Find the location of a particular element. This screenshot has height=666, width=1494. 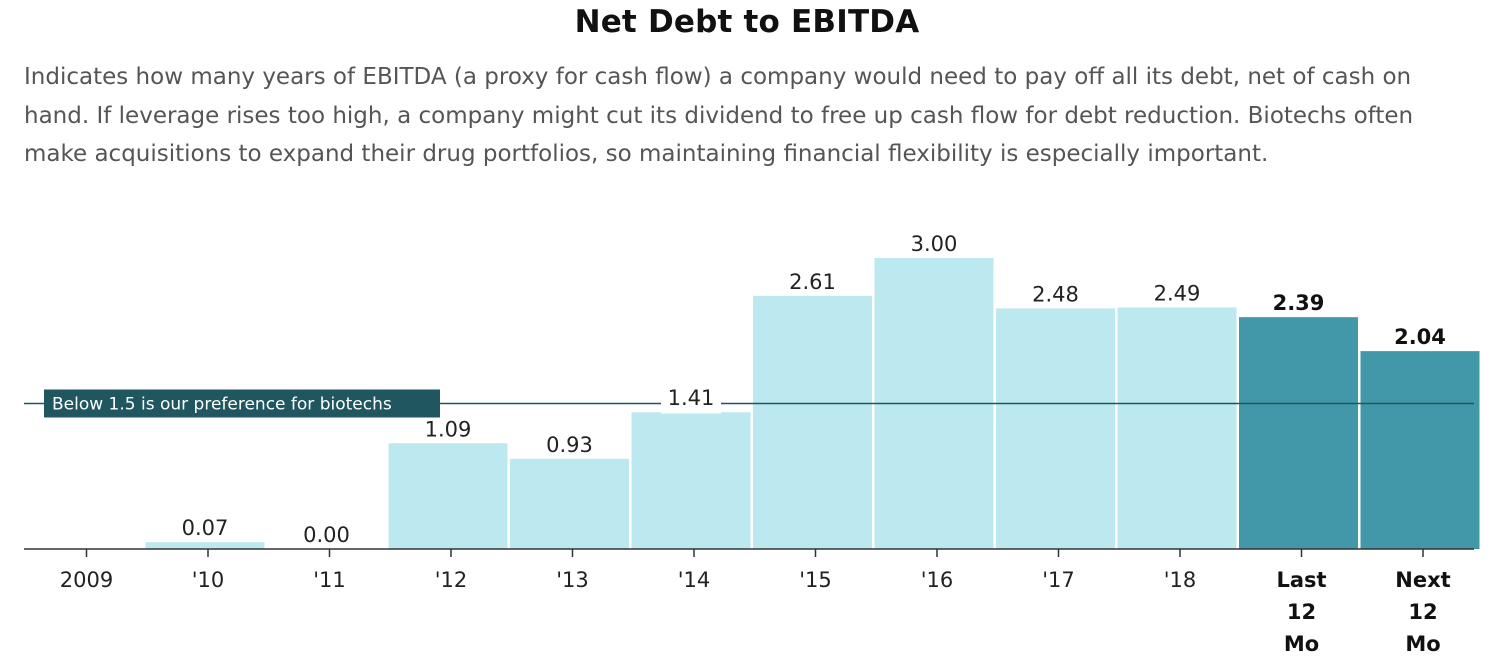

x-tick-label: '11 is located at coordinates (329, 580).